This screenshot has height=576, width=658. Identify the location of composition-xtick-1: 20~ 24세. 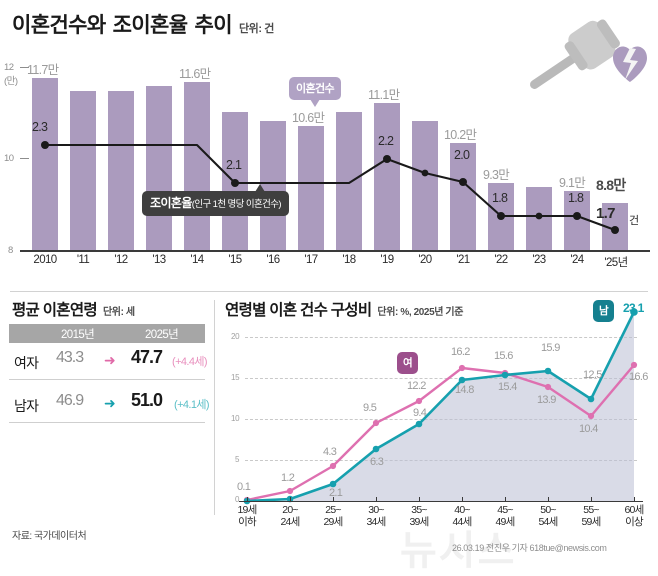
(290, 516).